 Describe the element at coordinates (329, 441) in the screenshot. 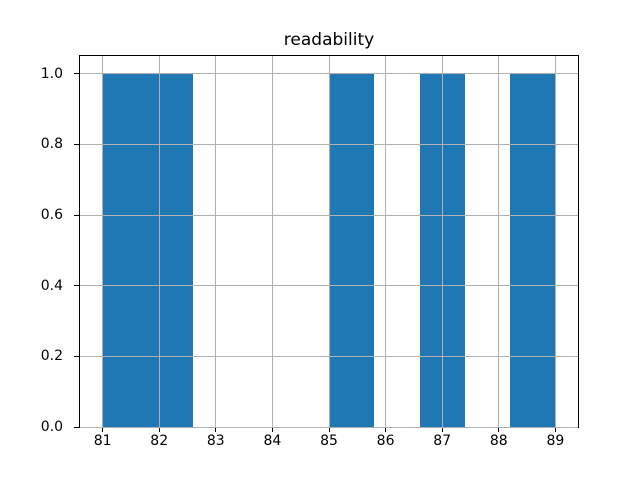

I see `x-tick-label: 85` at that location.